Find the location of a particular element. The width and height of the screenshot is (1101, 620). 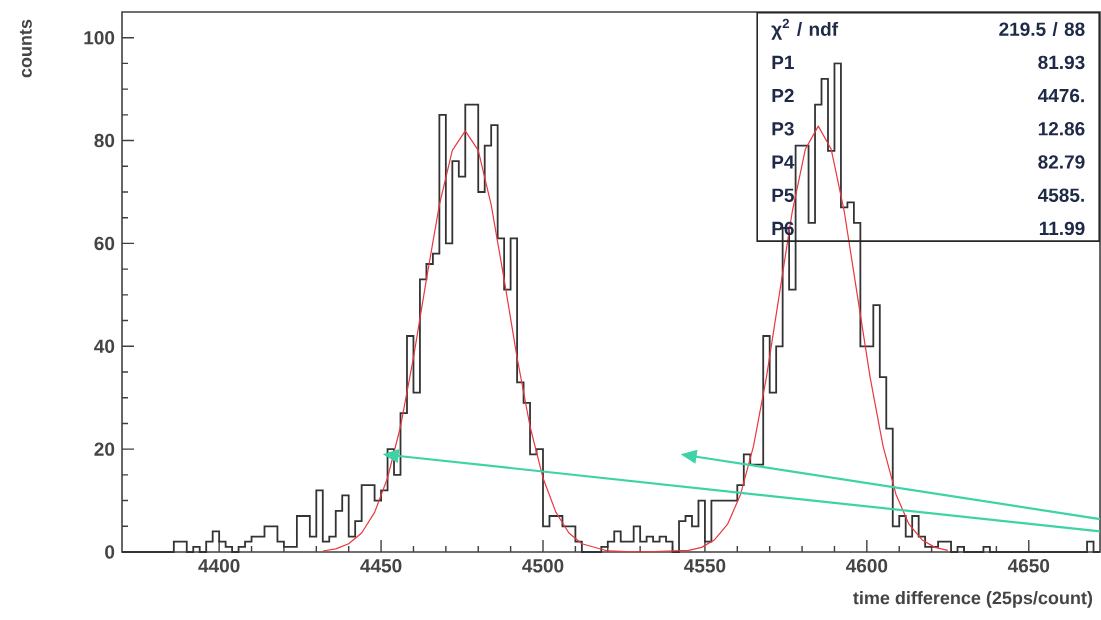

annotation: 4585. is located at coordinates (1060, 195).